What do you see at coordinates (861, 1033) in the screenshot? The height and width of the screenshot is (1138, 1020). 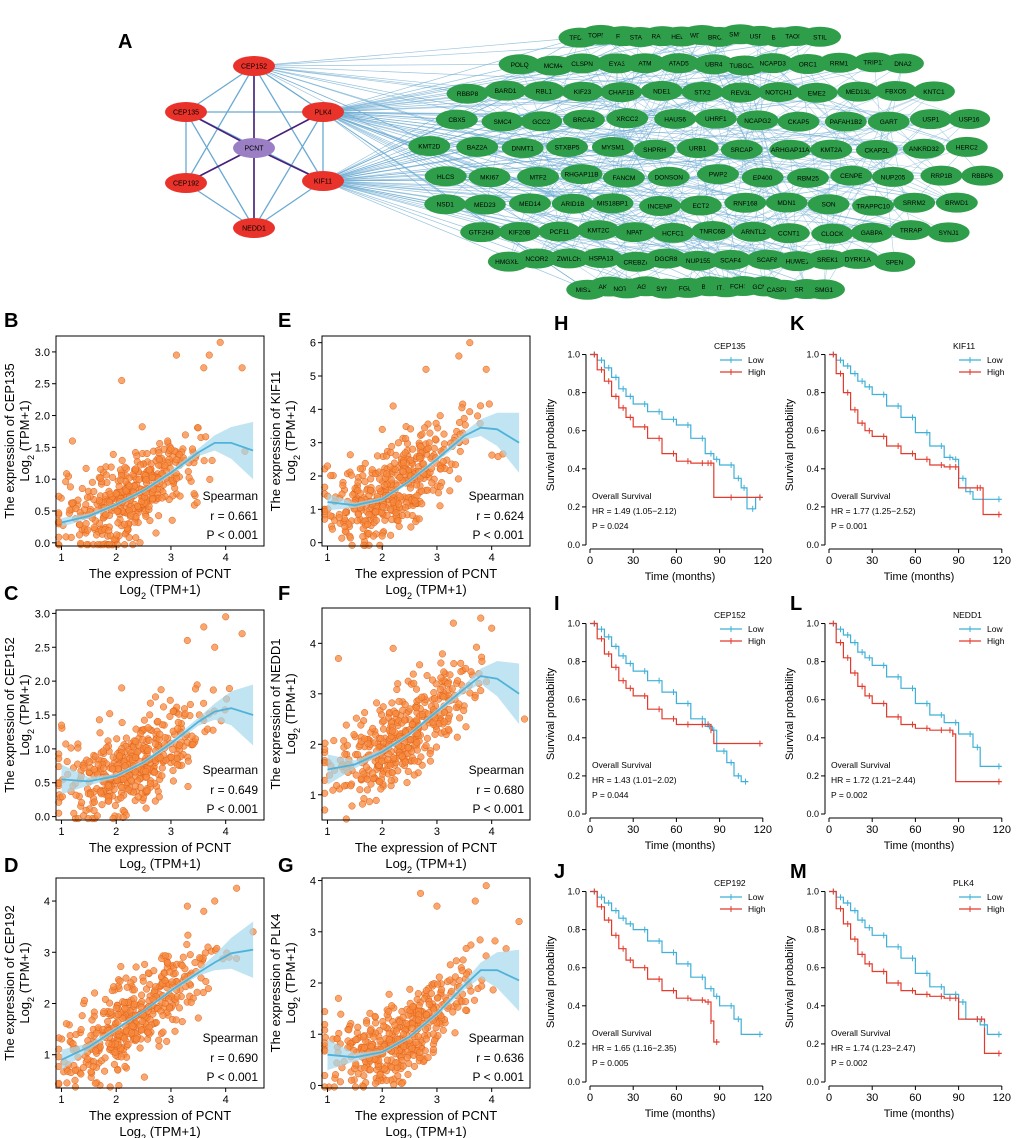 I see `km-title: Overall Survival` at bounding box center [861, 1033].